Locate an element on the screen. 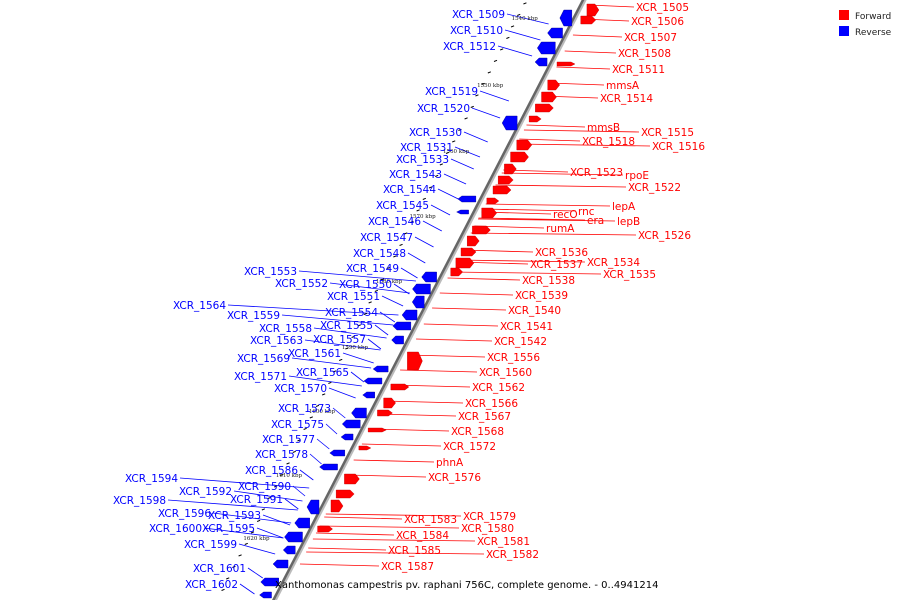 This screenshot has width=900, height=600. gene-label: XCR_1540 is located at coordinates (534, 311).